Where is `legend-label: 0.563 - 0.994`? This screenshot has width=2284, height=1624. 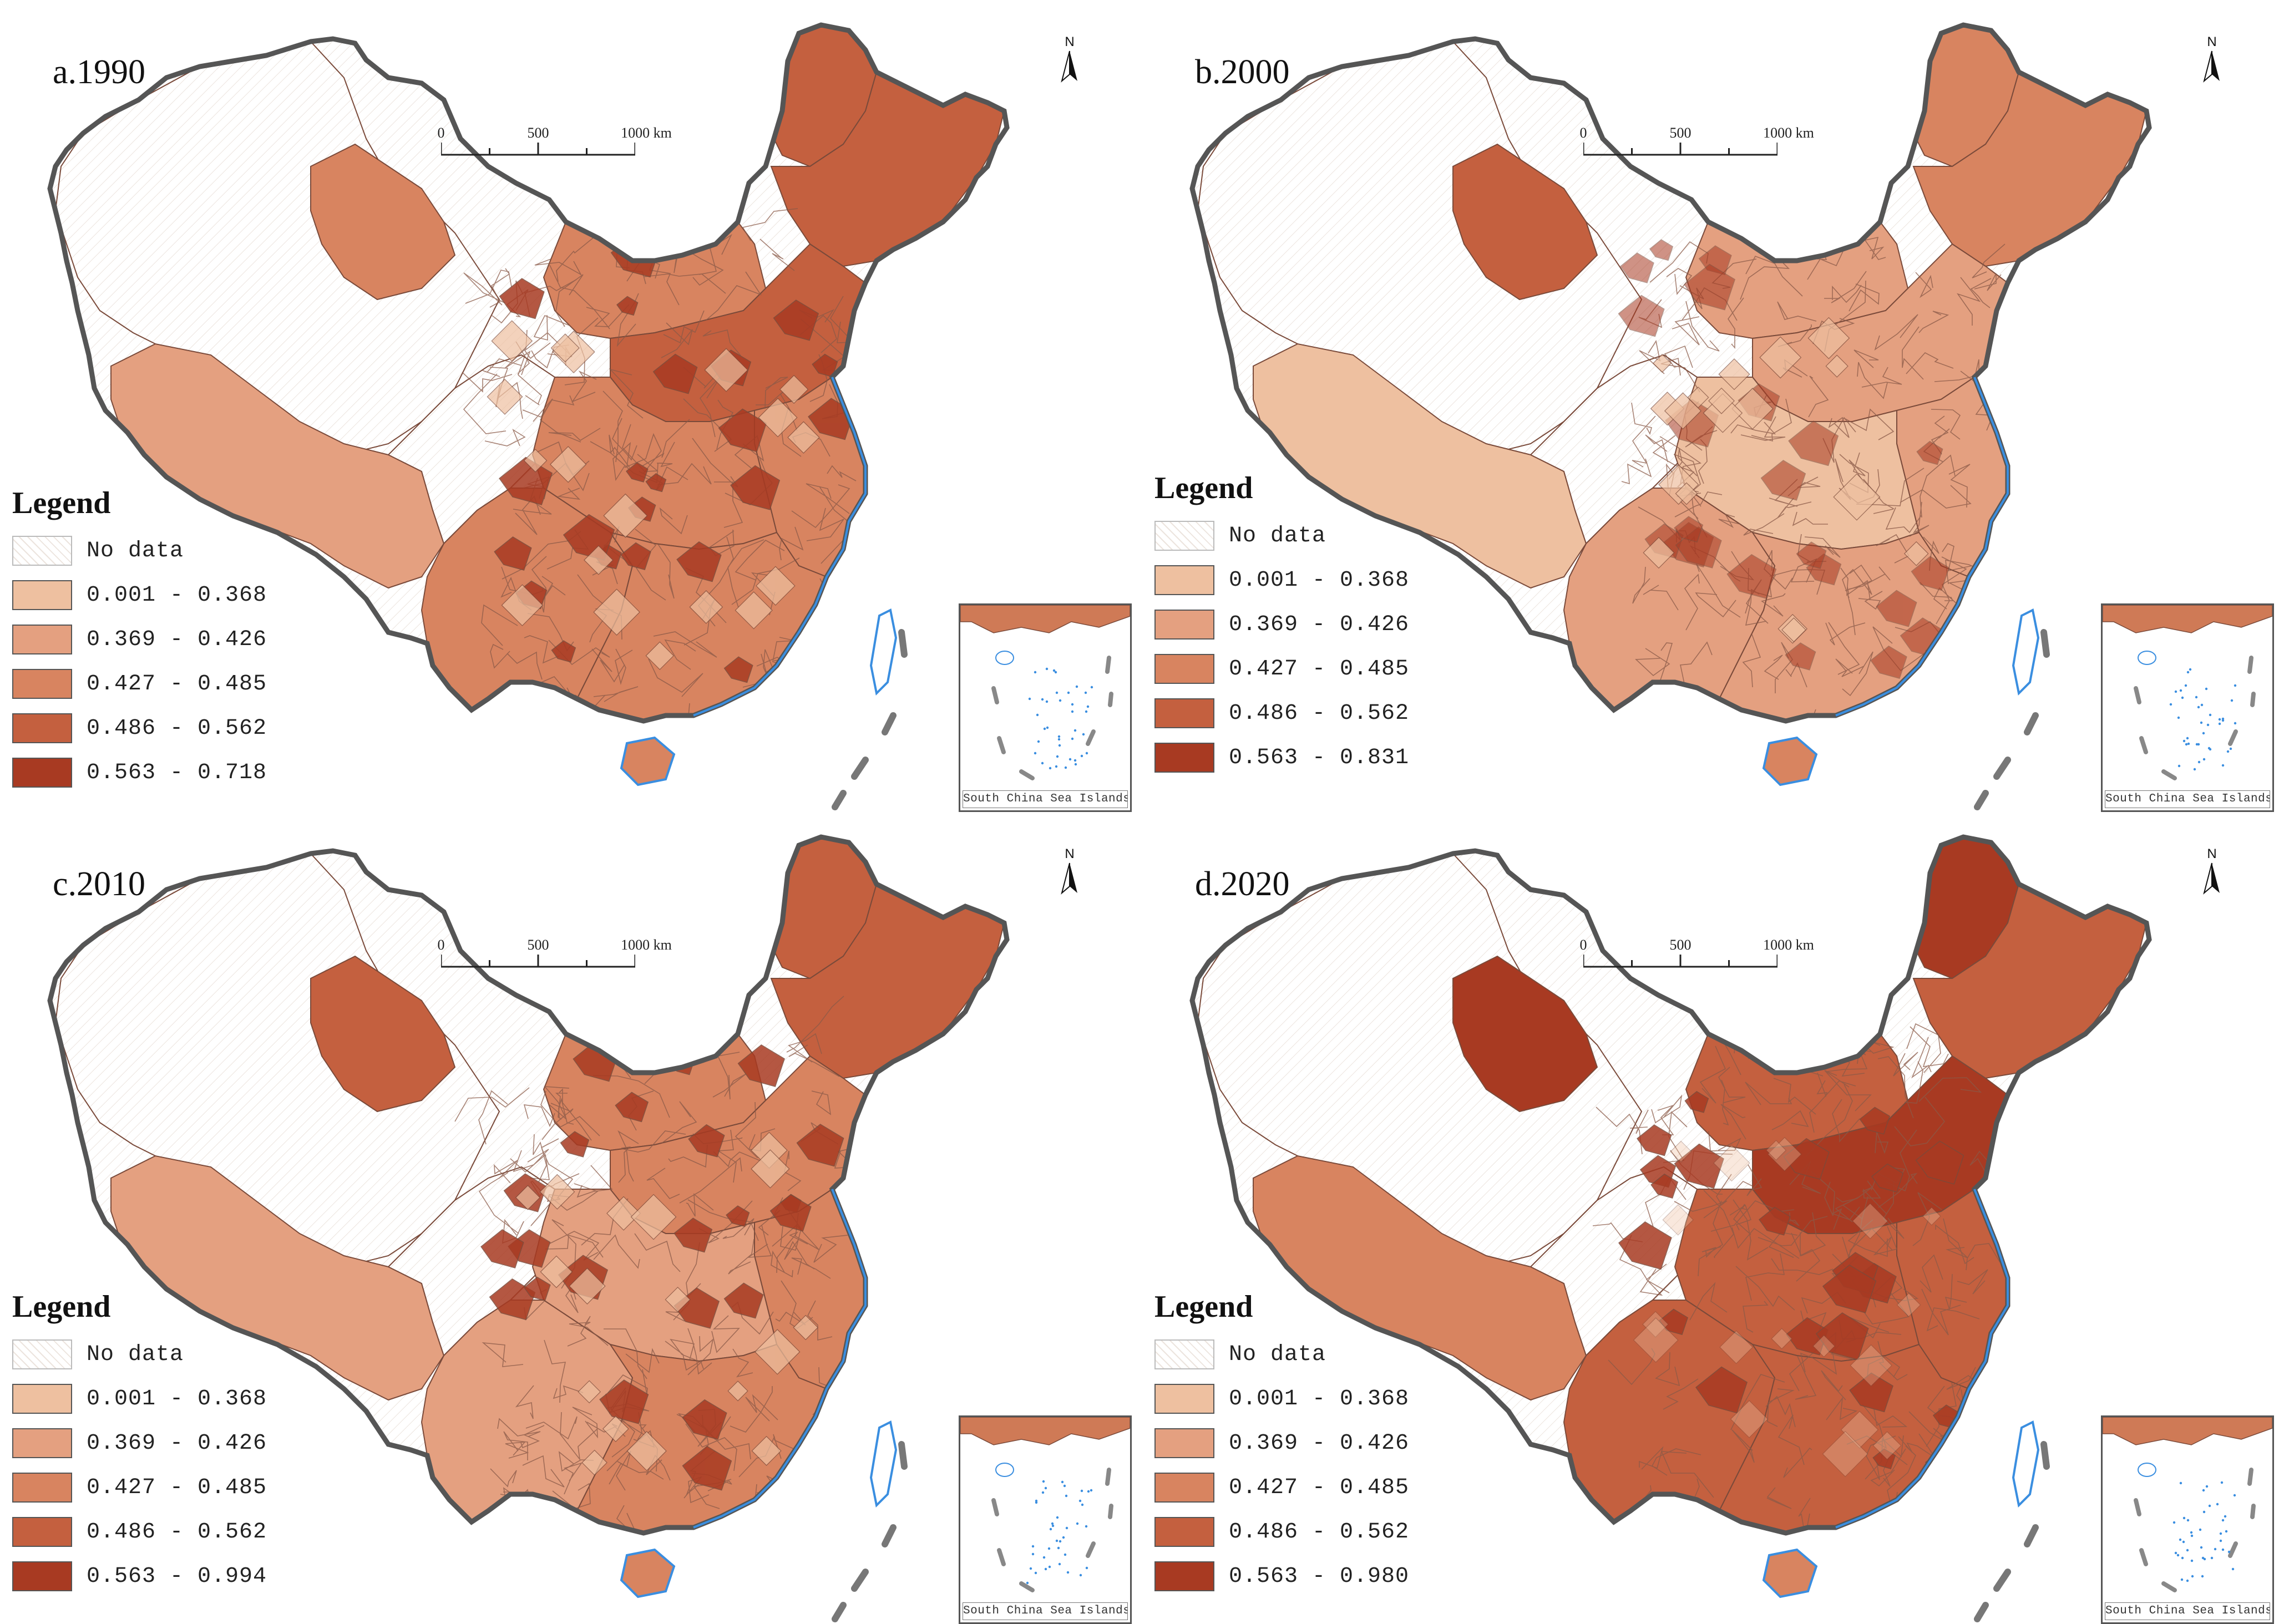 legend-label: 0.563 - 0.994 is located at coordinates (177, 1576).